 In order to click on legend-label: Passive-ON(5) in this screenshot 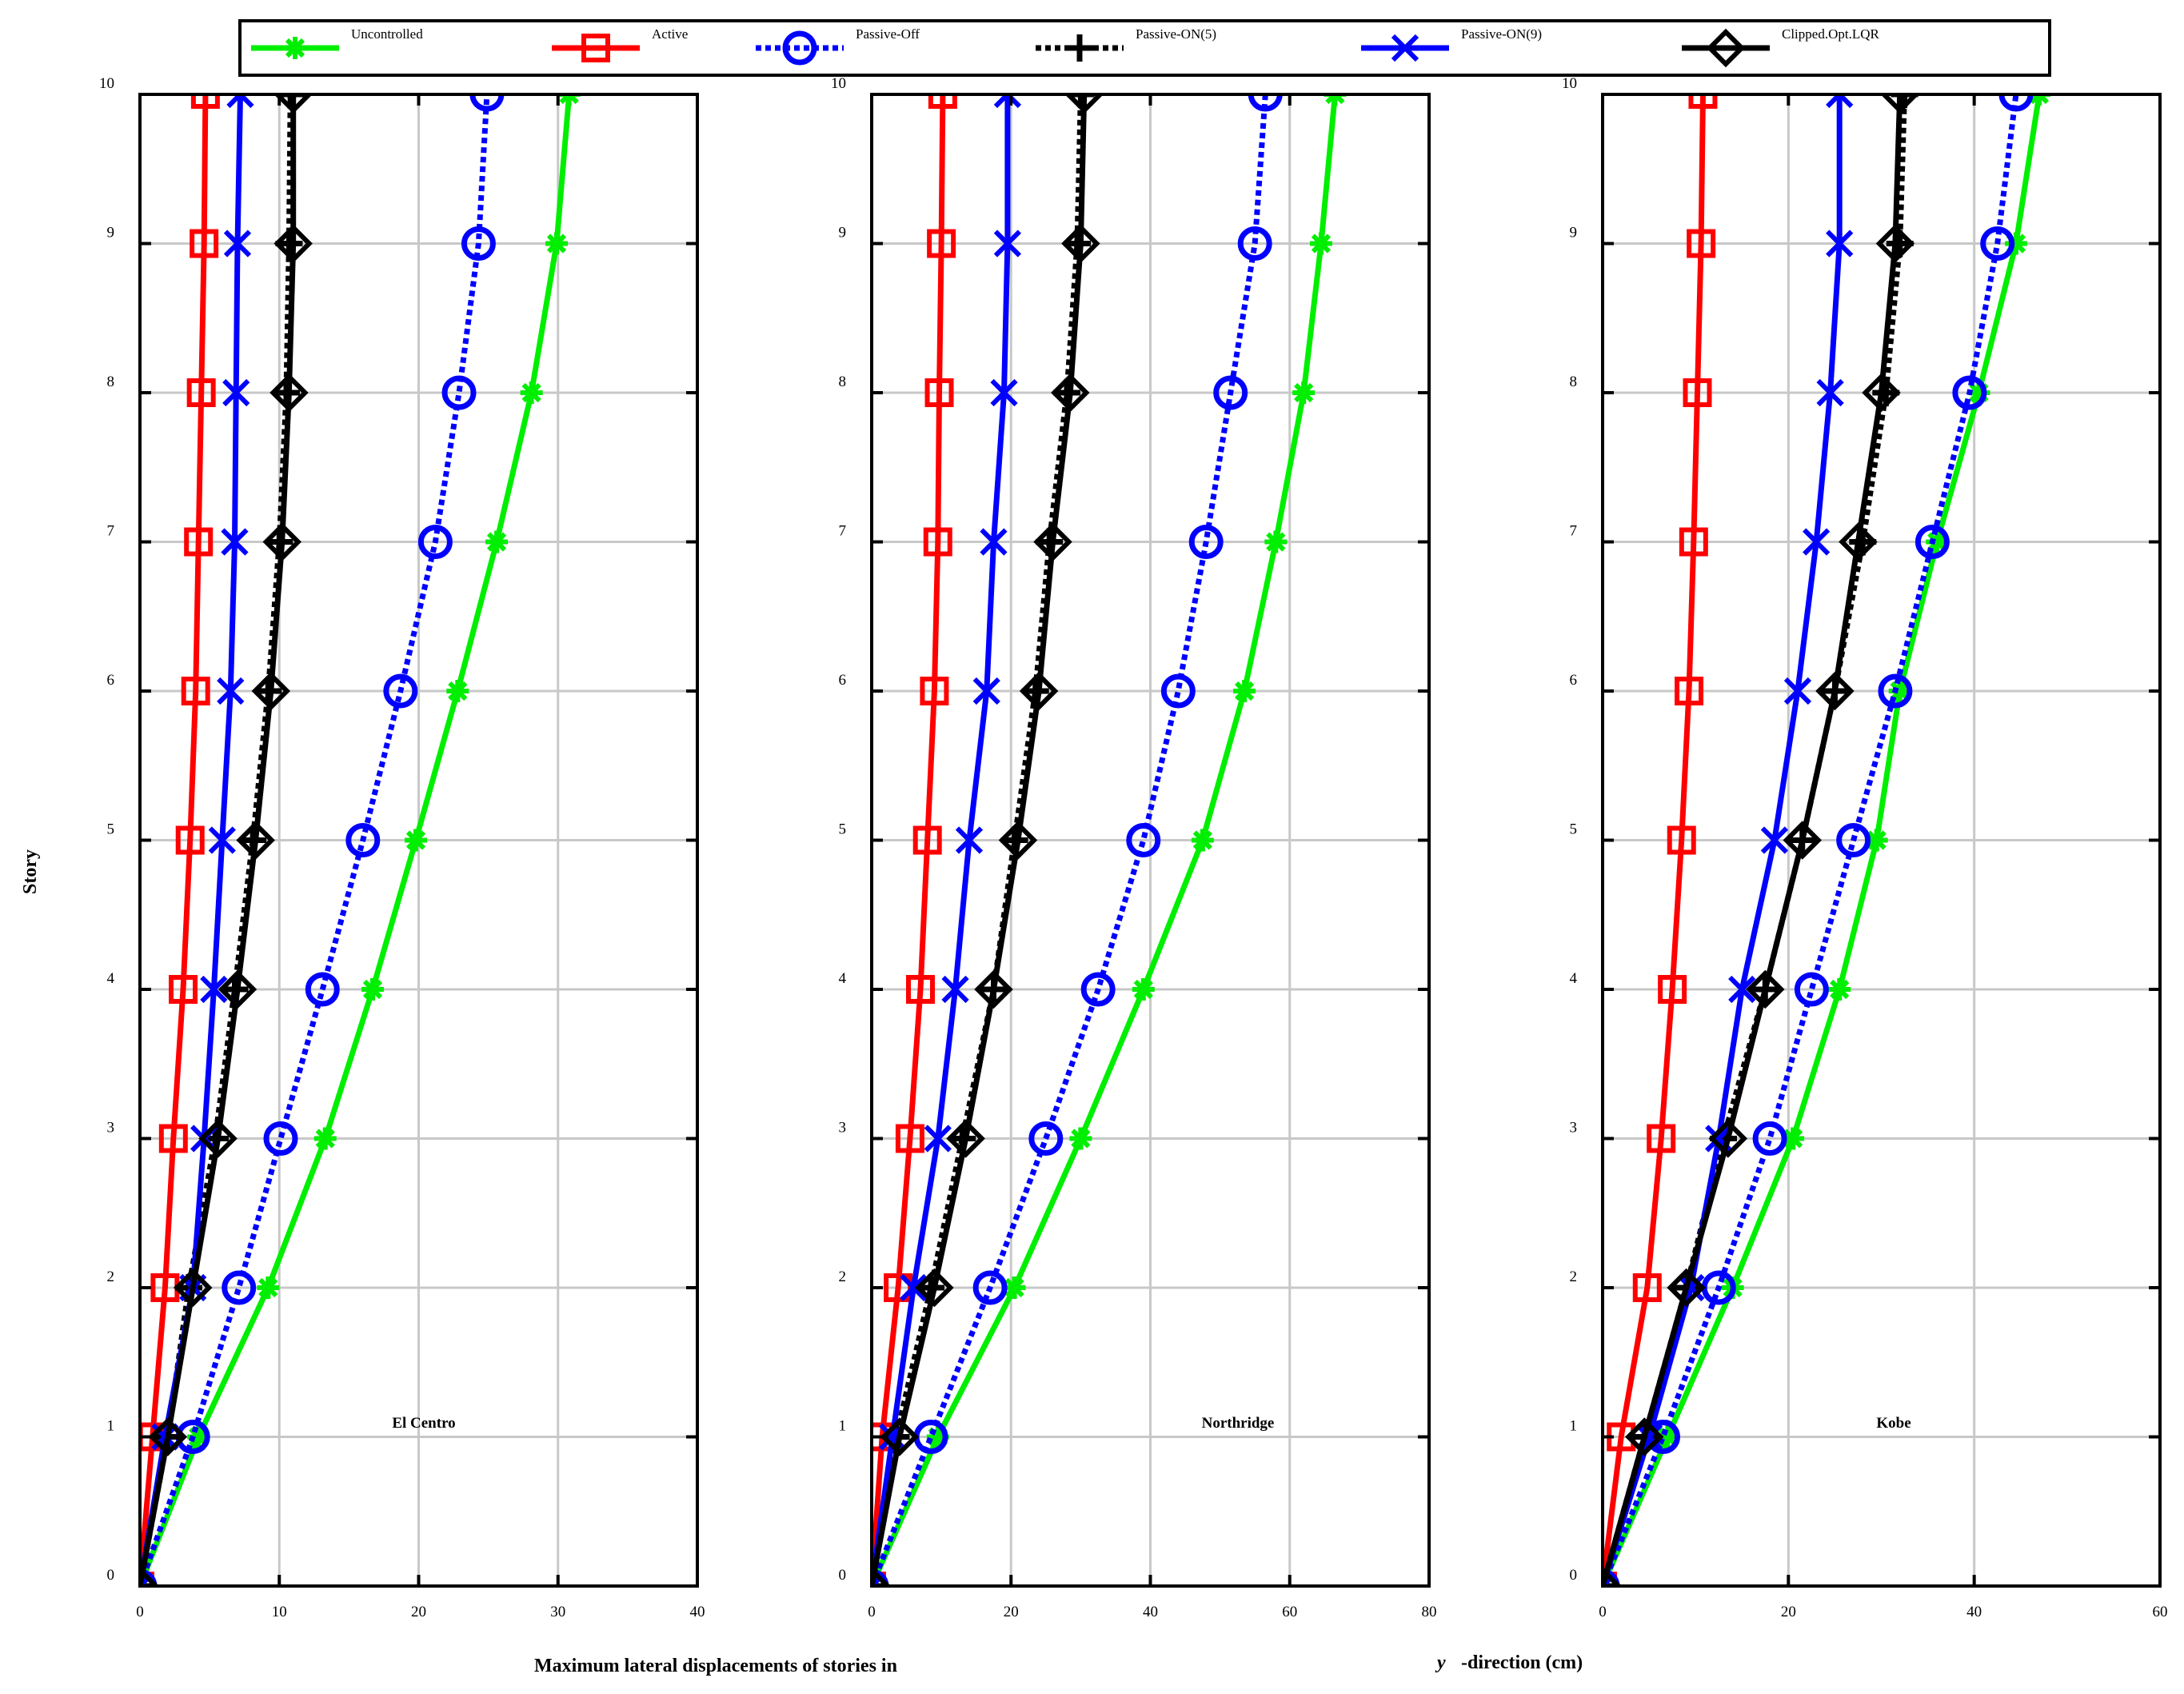, I will do `click(1176, 34)`.